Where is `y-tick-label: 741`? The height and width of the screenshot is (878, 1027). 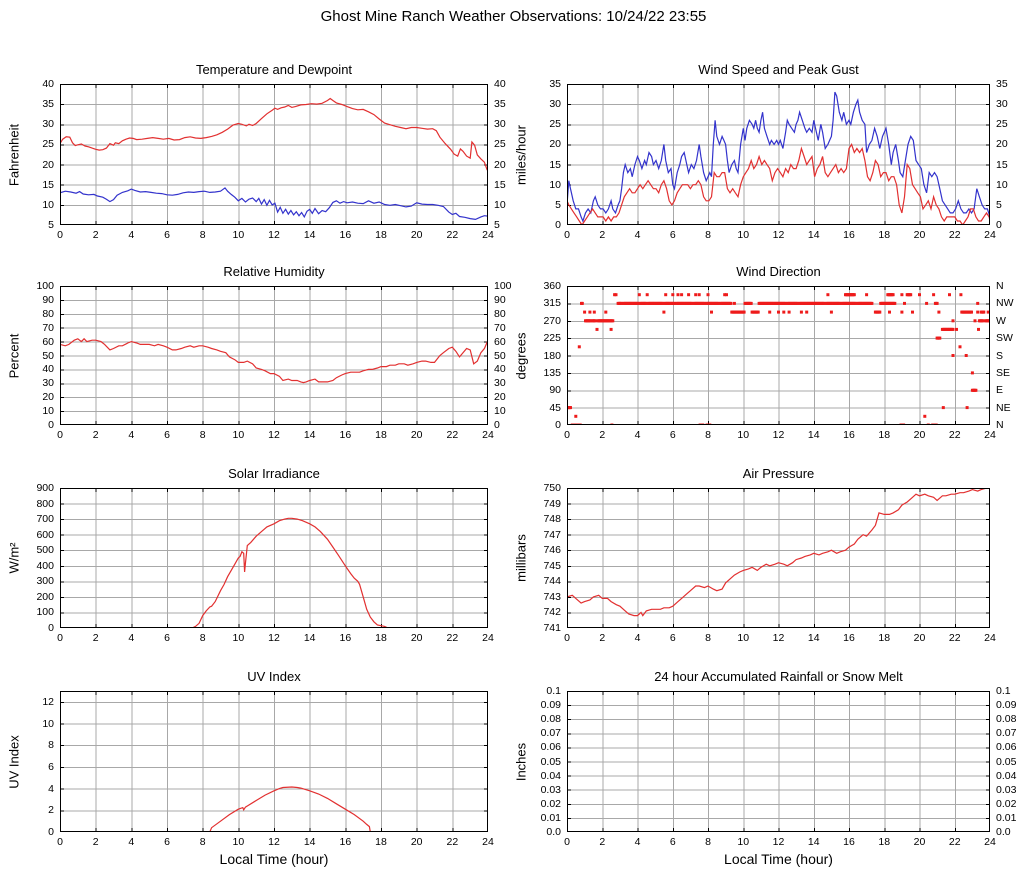
y-tick-label: 741 is located at coordinates (552, 627).